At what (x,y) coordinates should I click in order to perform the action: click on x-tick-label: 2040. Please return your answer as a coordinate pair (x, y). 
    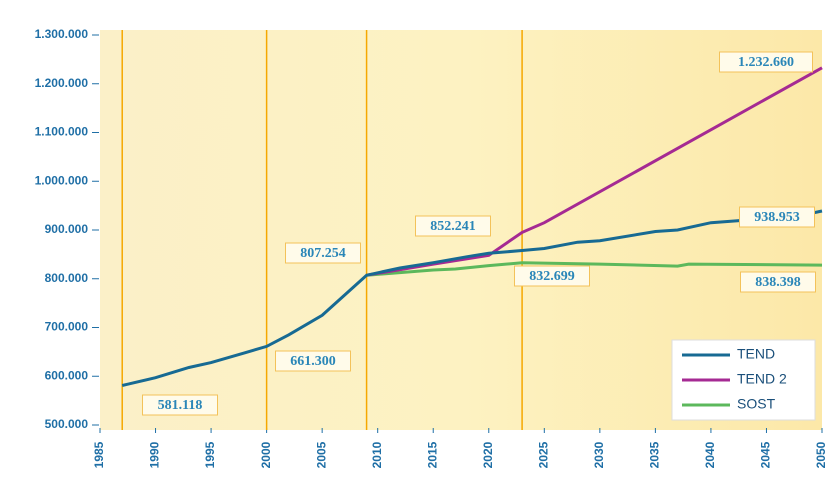
    Looking at the image, I should click on (710, 454).